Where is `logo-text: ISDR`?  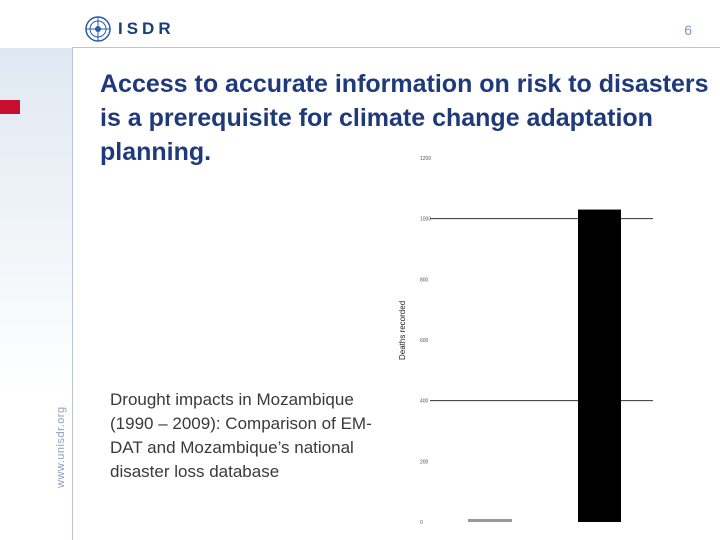 logo-text: ISDR is located at coordinates (146, 28).